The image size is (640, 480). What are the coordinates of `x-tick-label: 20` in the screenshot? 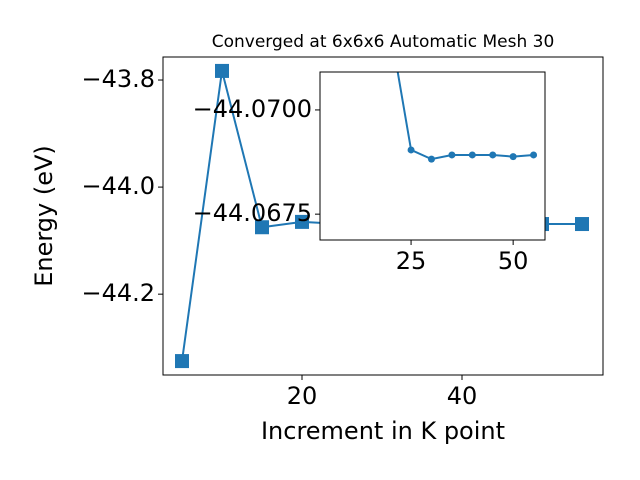 It's located at (302, 396).